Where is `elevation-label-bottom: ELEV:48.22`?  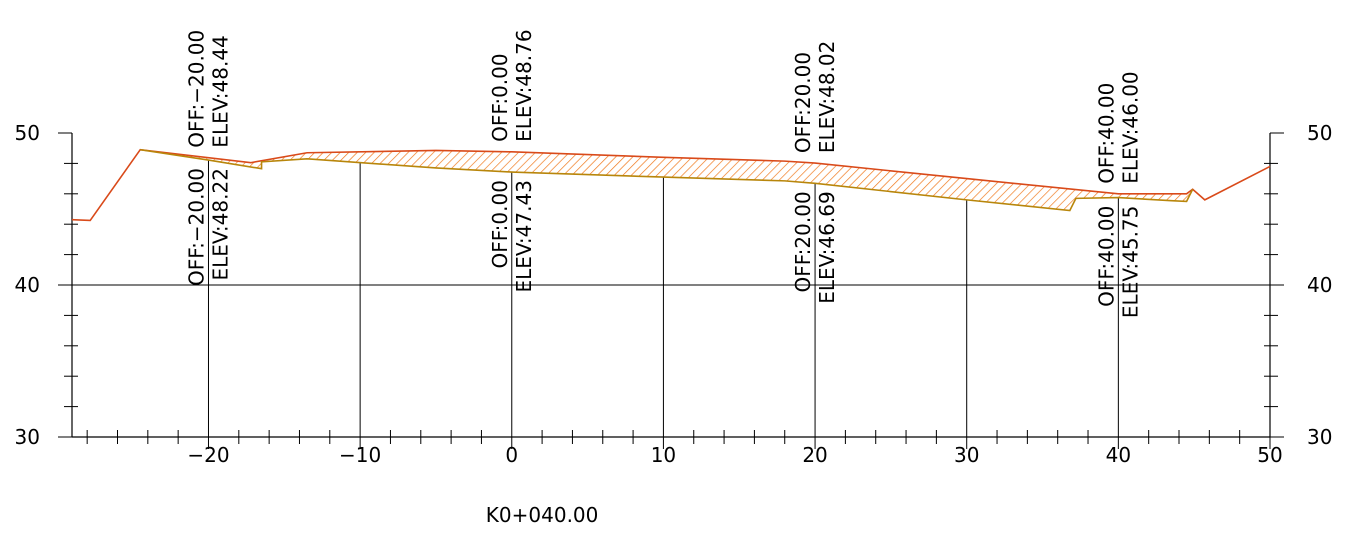
elevation-label-bottom: ELEV:48.22 is located at coordinates (220, 224).